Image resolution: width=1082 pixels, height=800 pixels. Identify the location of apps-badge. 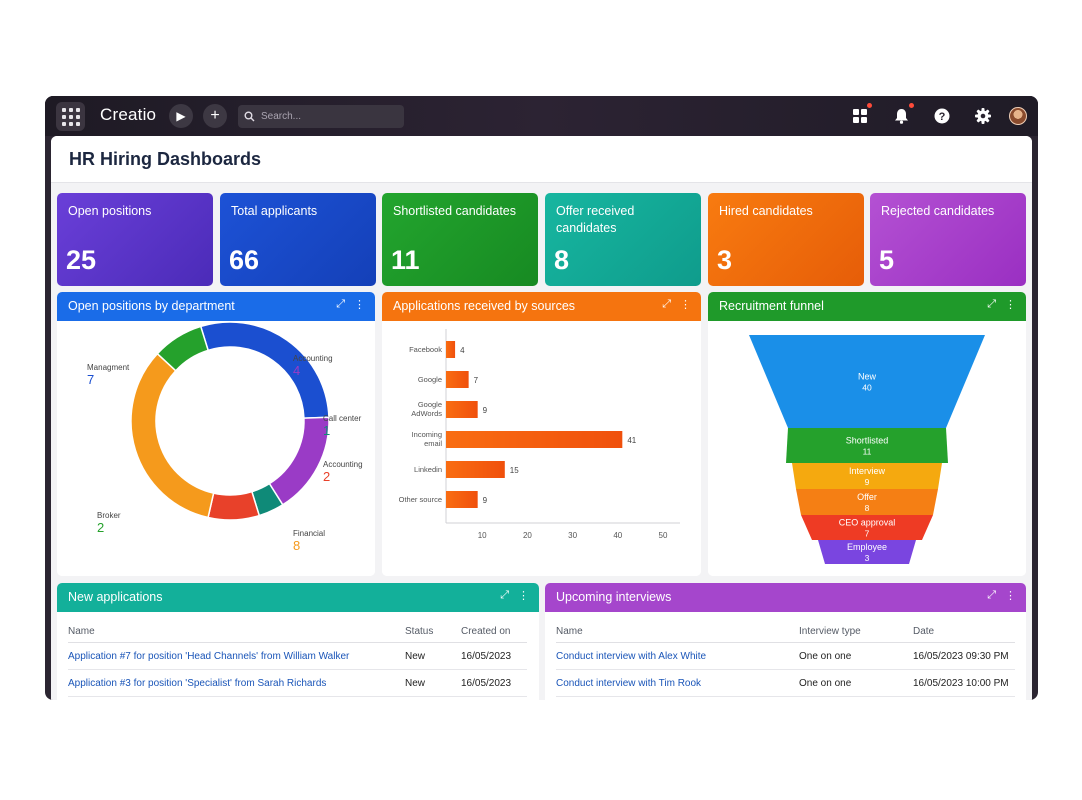
(869, 105).